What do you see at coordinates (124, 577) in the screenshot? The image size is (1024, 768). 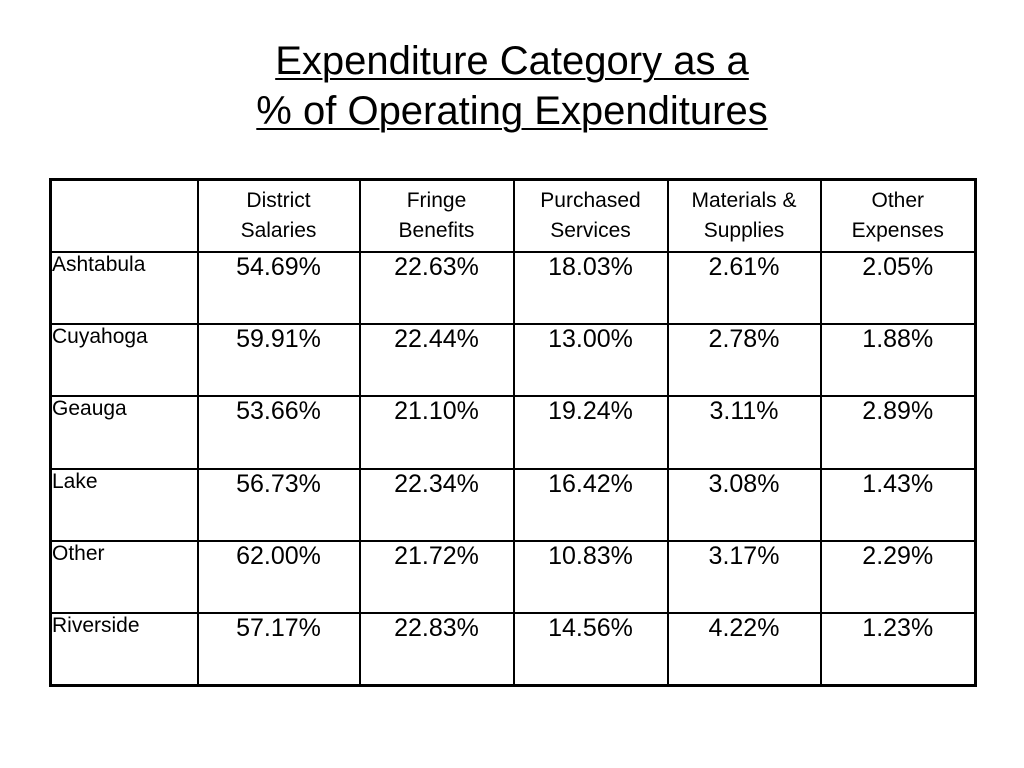 I see `row-label: Other` at bounding box center [124, 577].